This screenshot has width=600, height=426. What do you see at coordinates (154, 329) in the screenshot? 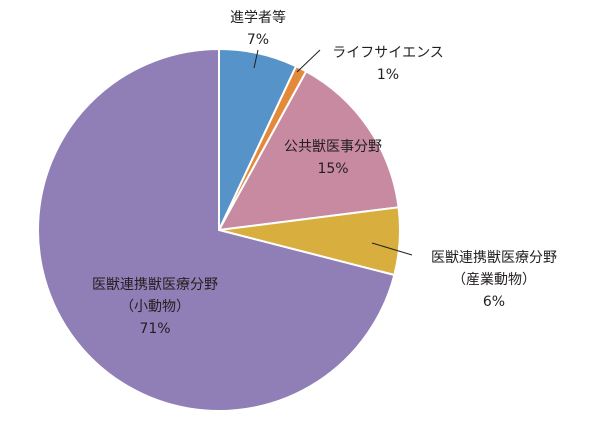
I see `slice-value-shodobutsu: 71%` at bounding box center [154, 329].